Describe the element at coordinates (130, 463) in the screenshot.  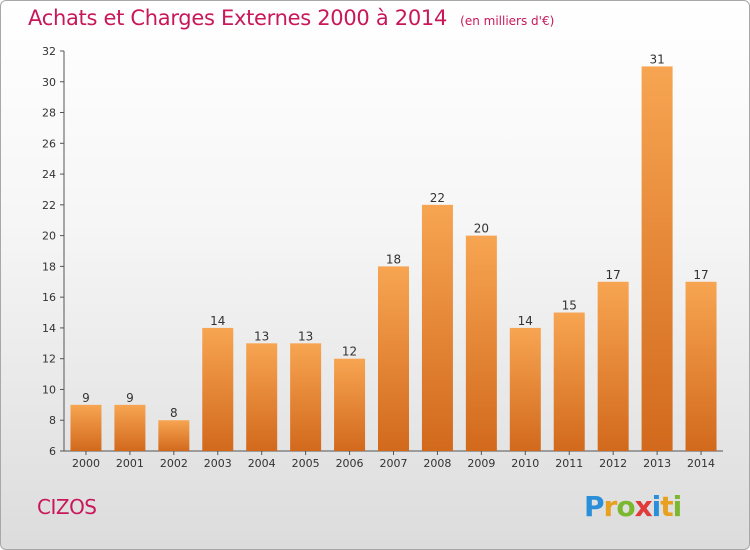
I see `x-tick-label: 2001` at that location.